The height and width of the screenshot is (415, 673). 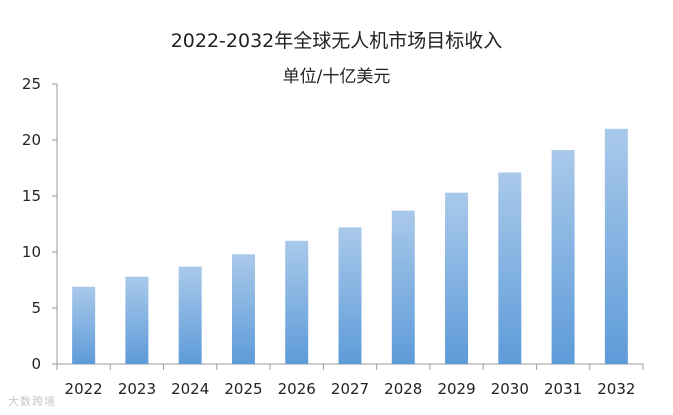 I want to click on bar-2032, so click(x=616, y=246).